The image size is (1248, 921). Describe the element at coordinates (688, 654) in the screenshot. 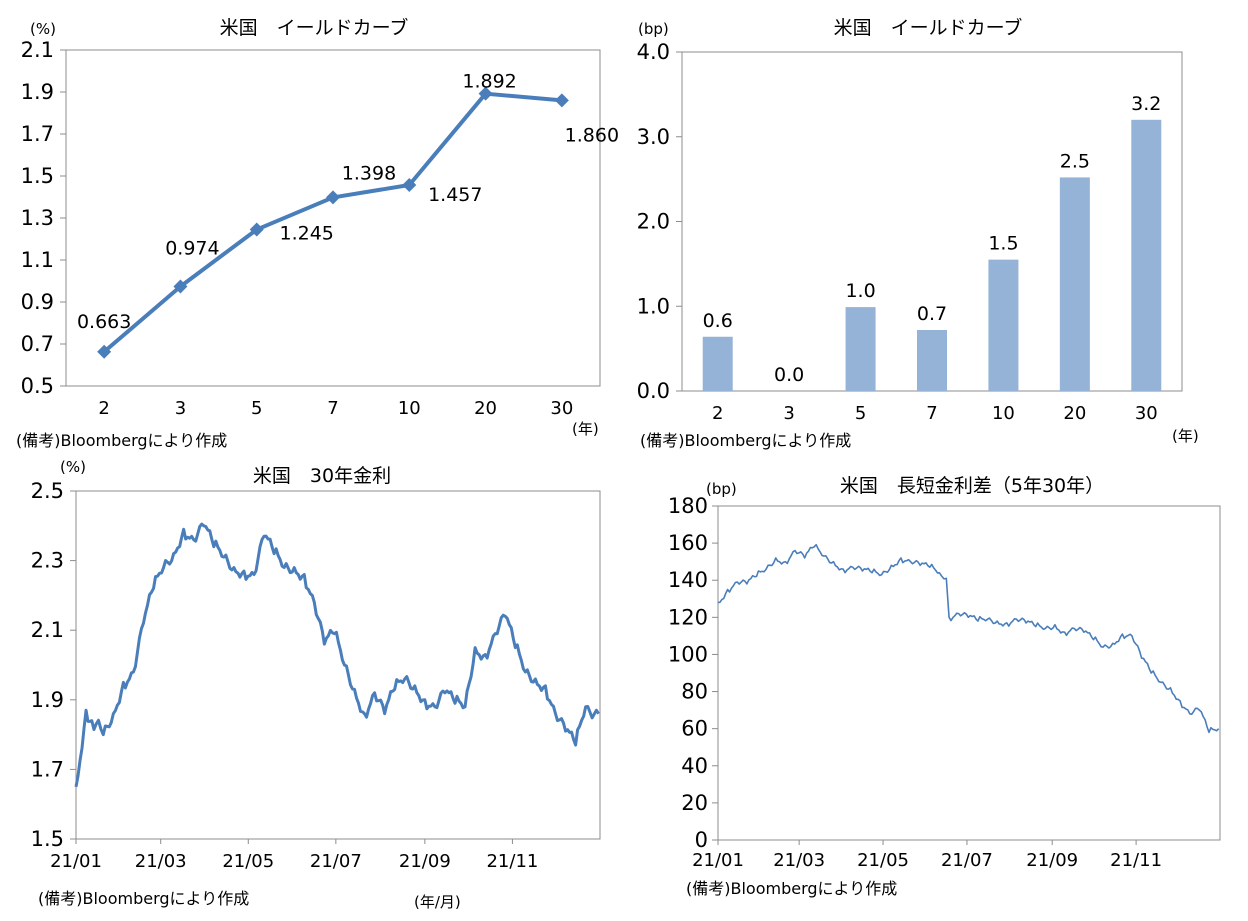

I see `chart4-y-tick-label: 100` at that location.